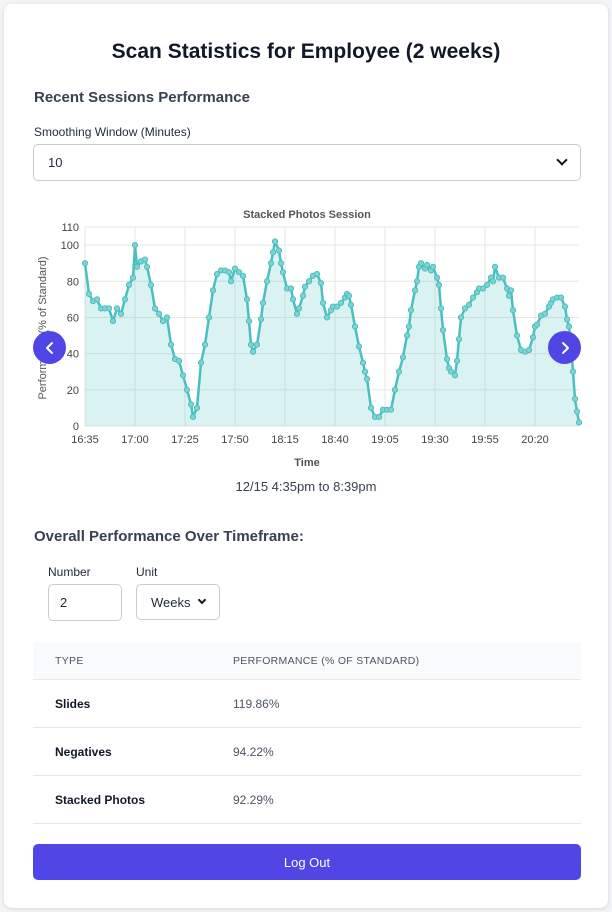  I want to click on y-tick-label: 20, so click(73, 391).